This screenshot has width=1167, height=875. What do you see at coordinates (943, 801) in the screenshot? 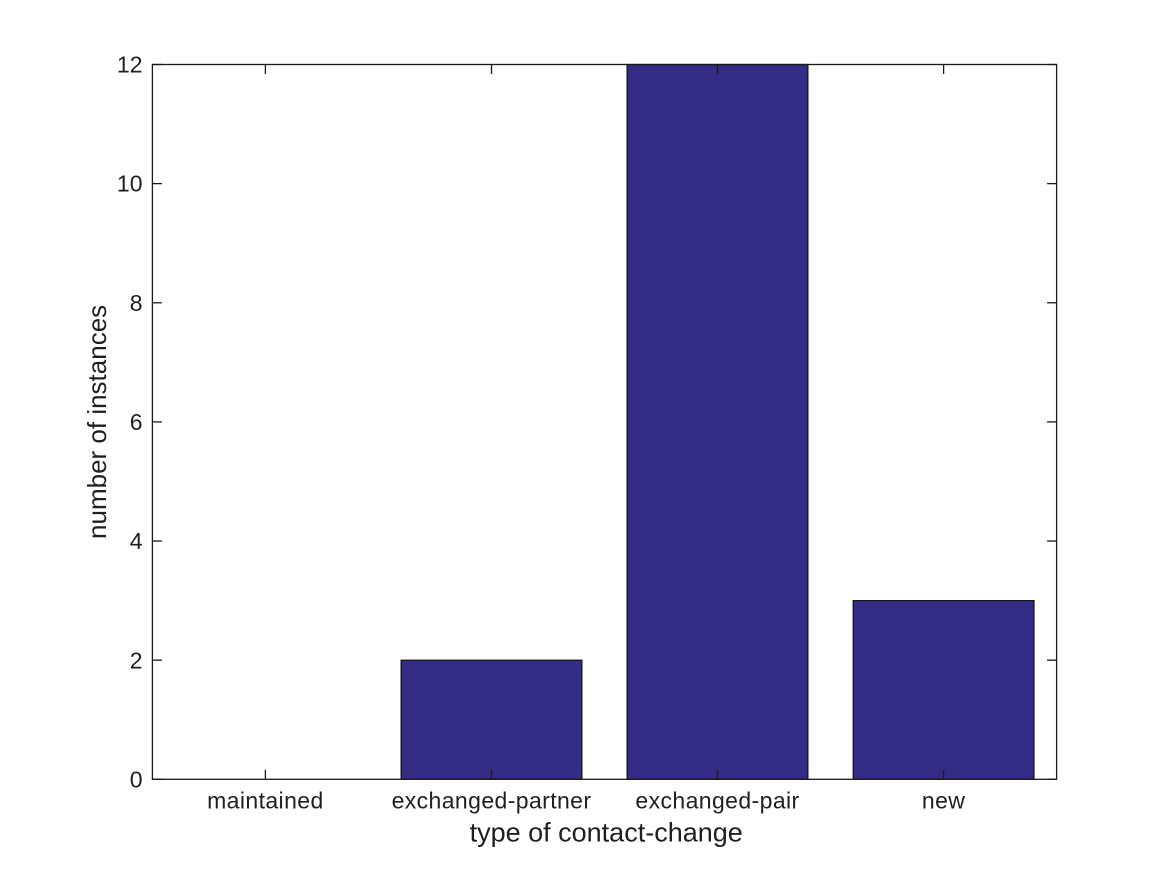
I see `svg-text: new` at bounding box center [943, 801].